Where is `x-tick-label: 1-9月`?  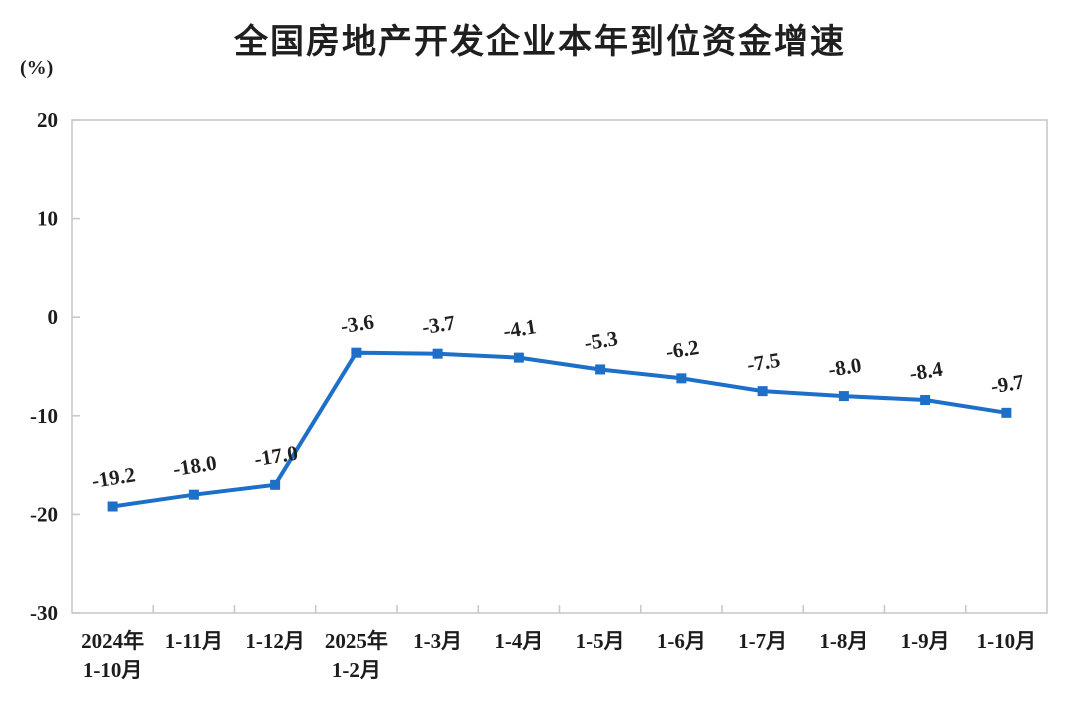 x-tick-label: 1-9月 is located at coordinates (925, 641).